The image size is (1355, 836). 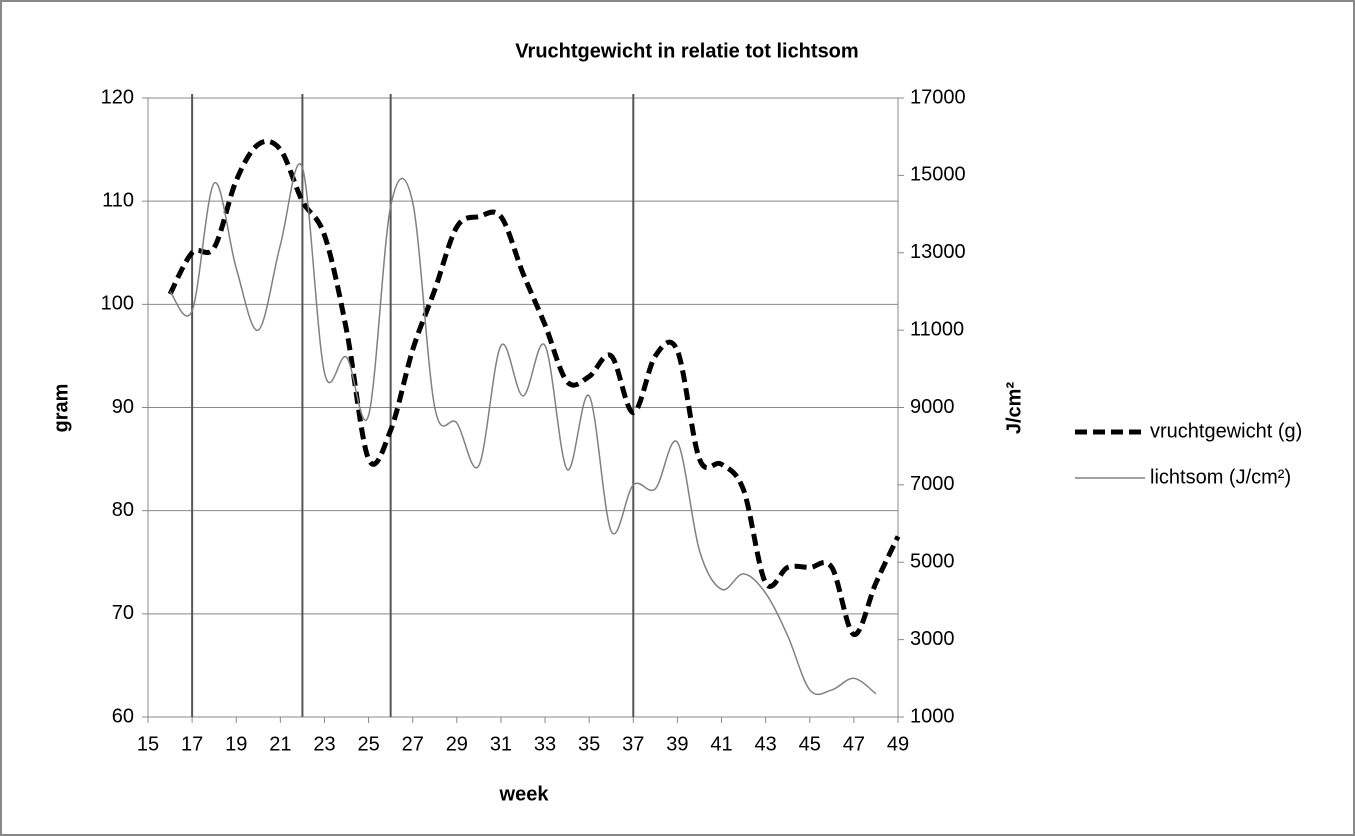 I want to click on x-tick-label: 39, so click(x=677, y=744).